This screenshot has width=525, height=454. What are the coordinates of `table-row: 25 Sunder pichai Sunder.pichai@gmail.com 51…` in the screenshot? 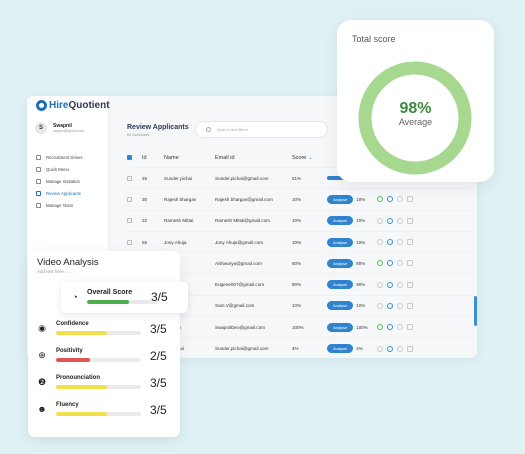 It's located at (299, 177).